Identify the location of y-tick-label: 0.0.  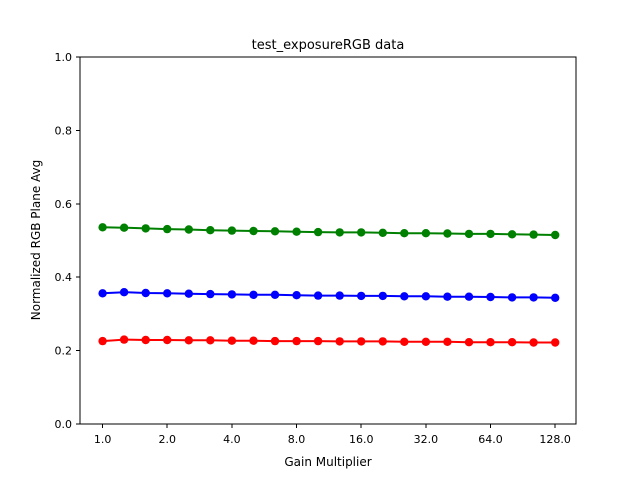
(64, 424).